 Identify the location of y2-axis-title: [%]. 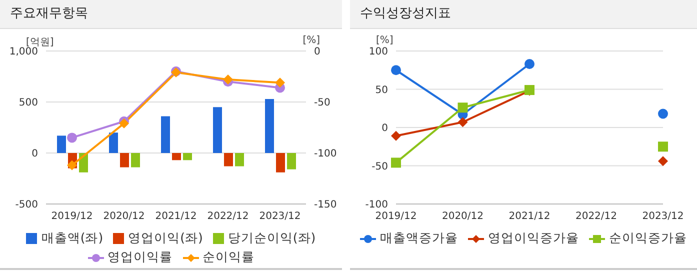
(311, 40).